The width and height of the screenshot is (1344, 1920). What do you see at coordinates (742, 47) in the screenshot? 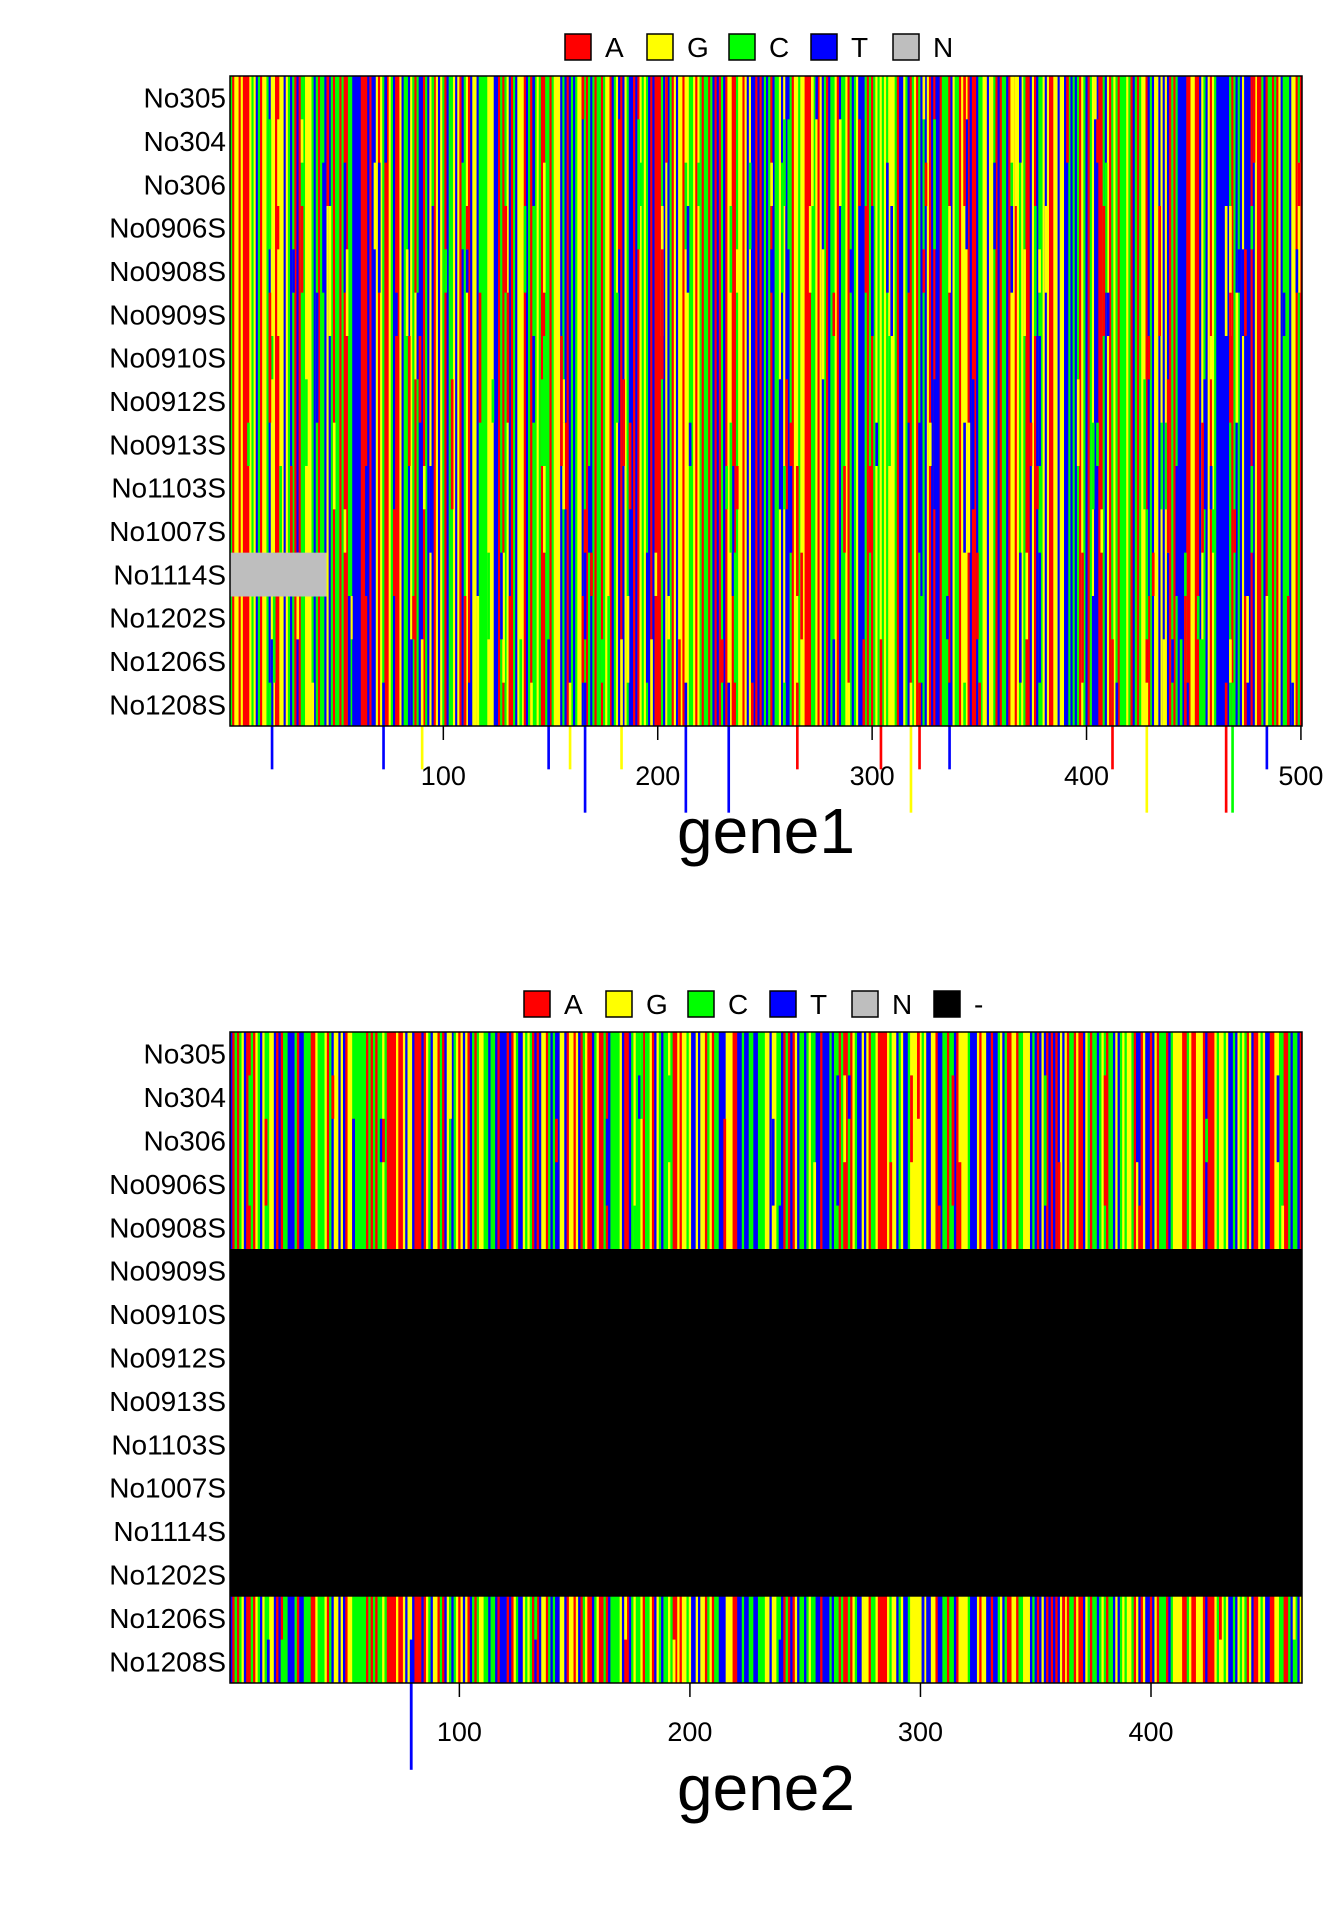
I see `legend-swatch` at bounding box center [742, 47].